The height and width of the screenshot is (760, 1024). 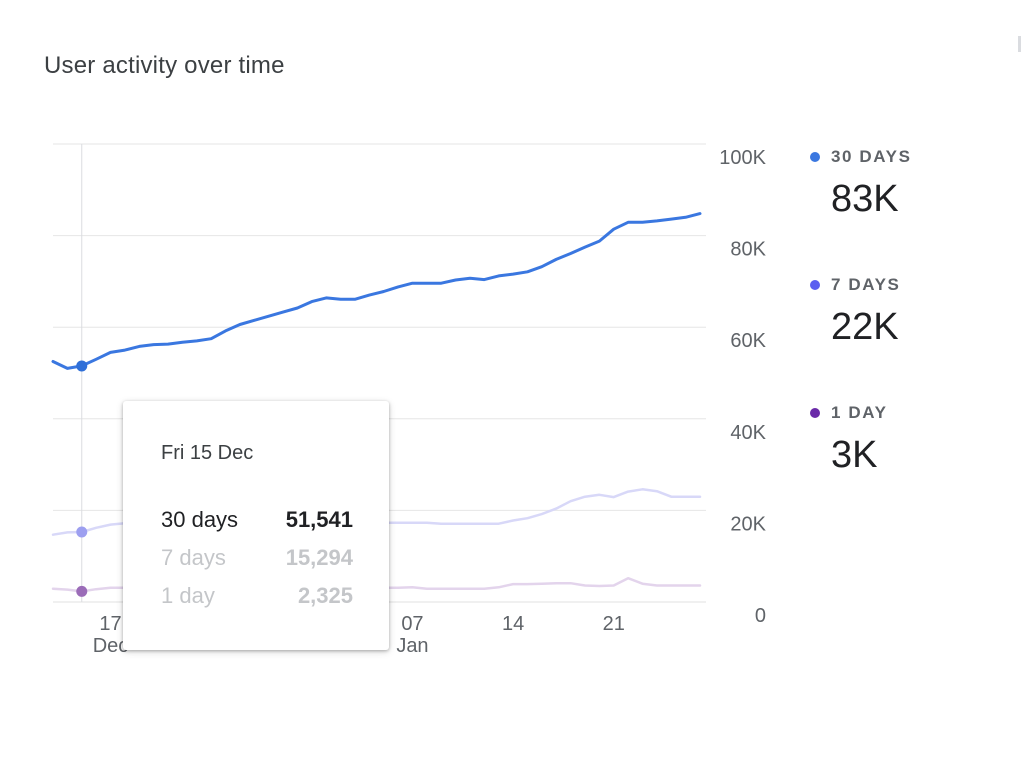 I want to click on x-tick-sublabel: Dec, so click(x=111, y=646).